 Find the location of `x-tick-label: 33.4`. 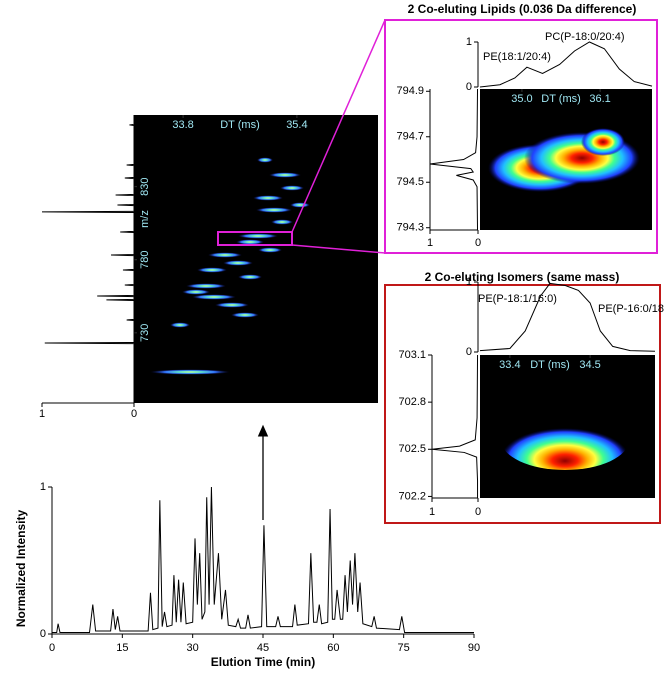

x-tick-label: 33.4 is located at coordinates (509, 365).